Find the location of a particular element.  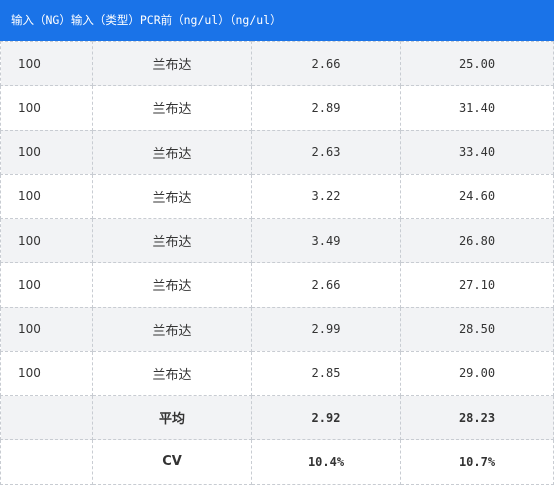

table-row: 100 兰布达 2.99 28.50 is located at coordinates (277, 329).